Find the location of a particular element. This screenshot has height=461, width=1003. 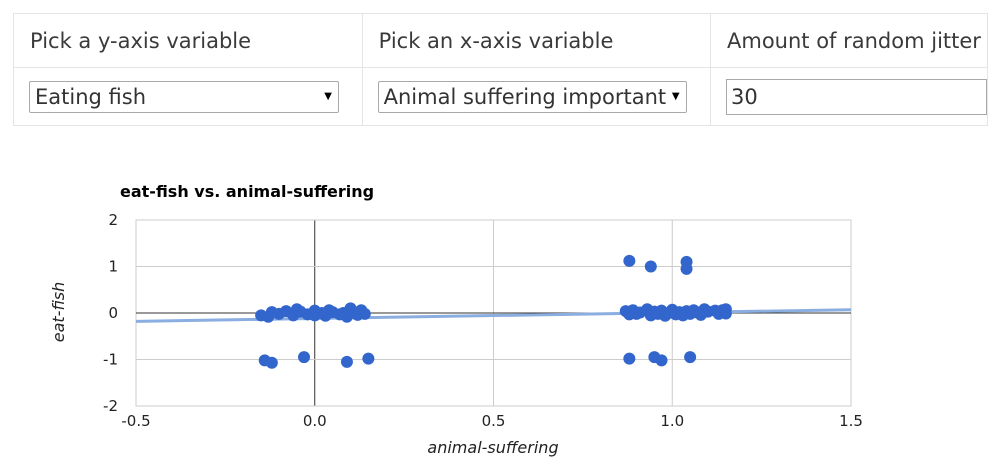

y-axis-label: eat-fish is located at coordinates (58, 312).